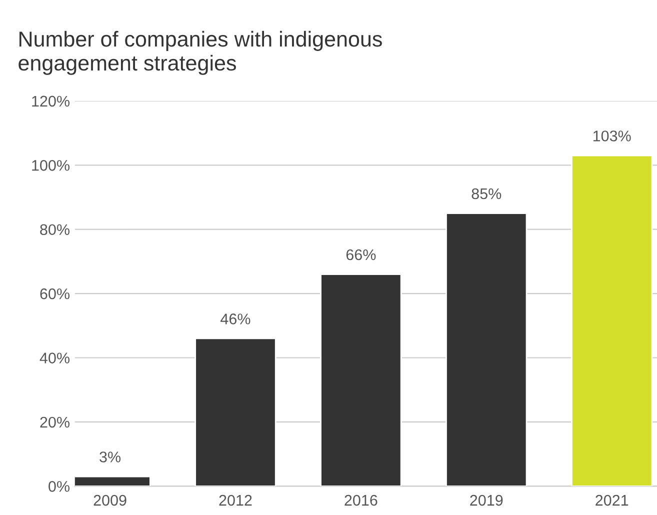  Describe the element at coordinates (612, 500) in the screenshot. I see `x-tick-label: 2021` at that location.